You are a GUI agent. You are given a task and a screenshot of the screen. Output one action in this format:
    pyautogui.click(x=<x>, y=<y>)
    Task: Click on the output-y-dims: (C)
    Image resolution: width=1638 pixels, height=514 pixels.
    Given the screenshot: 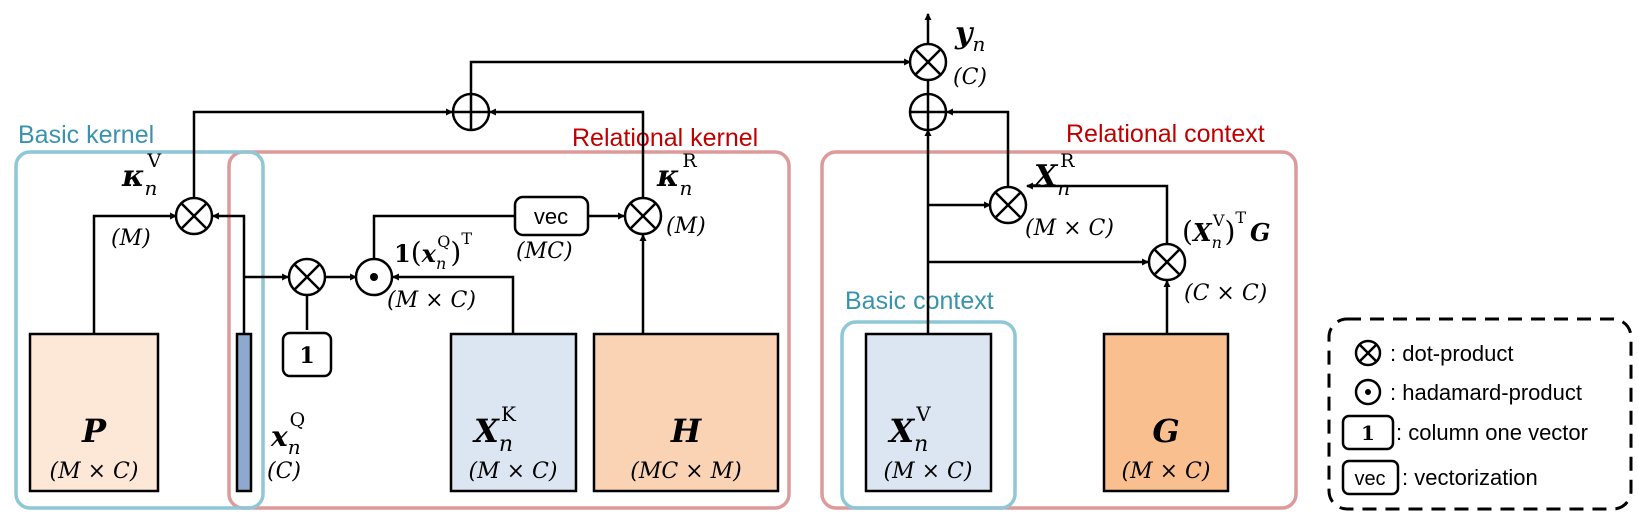 What is the action you would take?
    pyautogui.click(x=970, y=77)
    